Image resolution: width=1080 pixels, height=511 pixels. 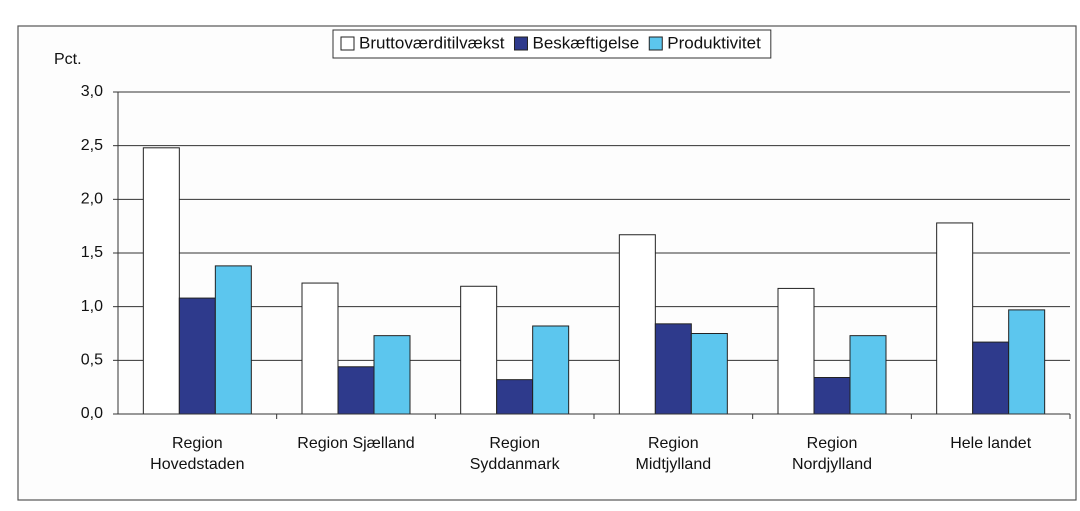 What do you see at coordinates (92, 252) in the screenshot?
I see `y-tick-label: 1,5` at bounding box center [92, 252].